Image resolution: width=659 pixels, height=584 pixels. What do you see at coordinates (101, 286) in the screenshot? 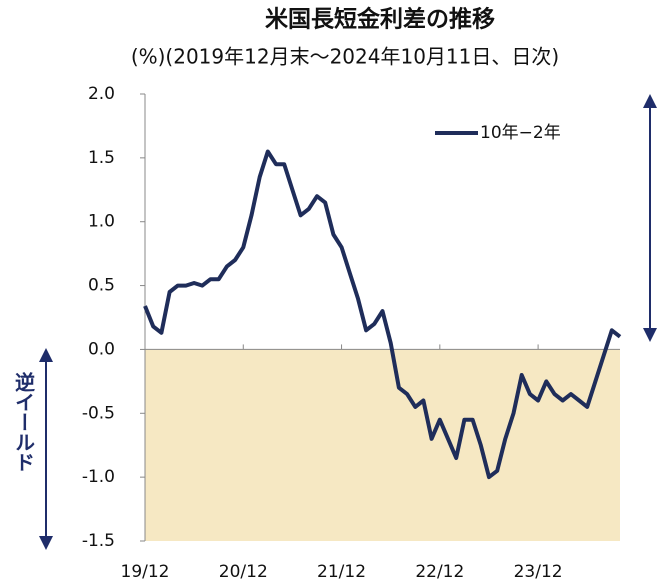
I see `y-tick-label: 0.5` at bounding box center [101, 286].